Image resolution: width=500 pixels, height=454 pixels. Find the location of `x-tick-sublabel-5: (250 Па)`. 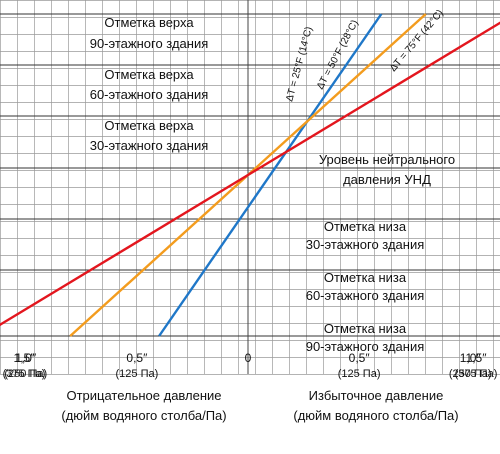

x-tick-sublabel-5: (250 Па) is located at coordinates (470, 374).